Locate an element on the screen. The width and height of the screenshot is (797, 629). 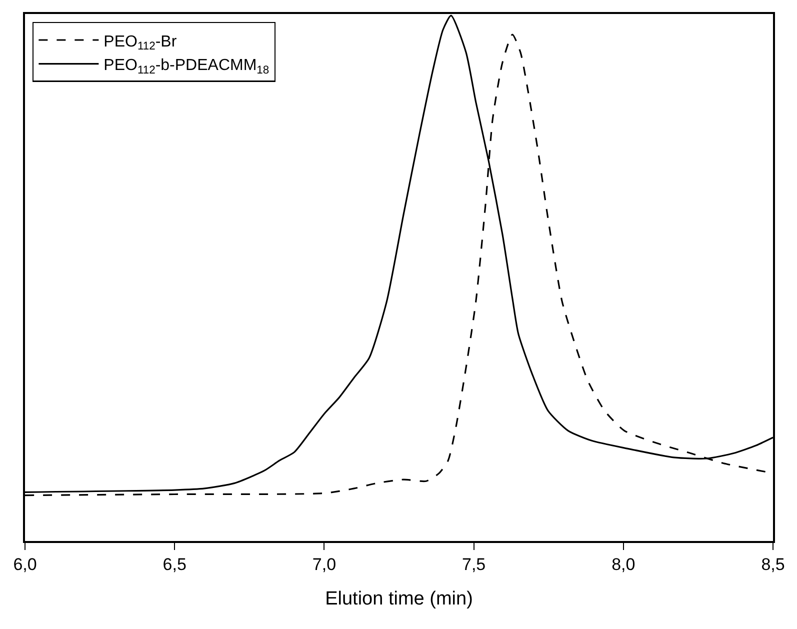
x-tick-label: 7,5 is located at coordinates (474, 564).